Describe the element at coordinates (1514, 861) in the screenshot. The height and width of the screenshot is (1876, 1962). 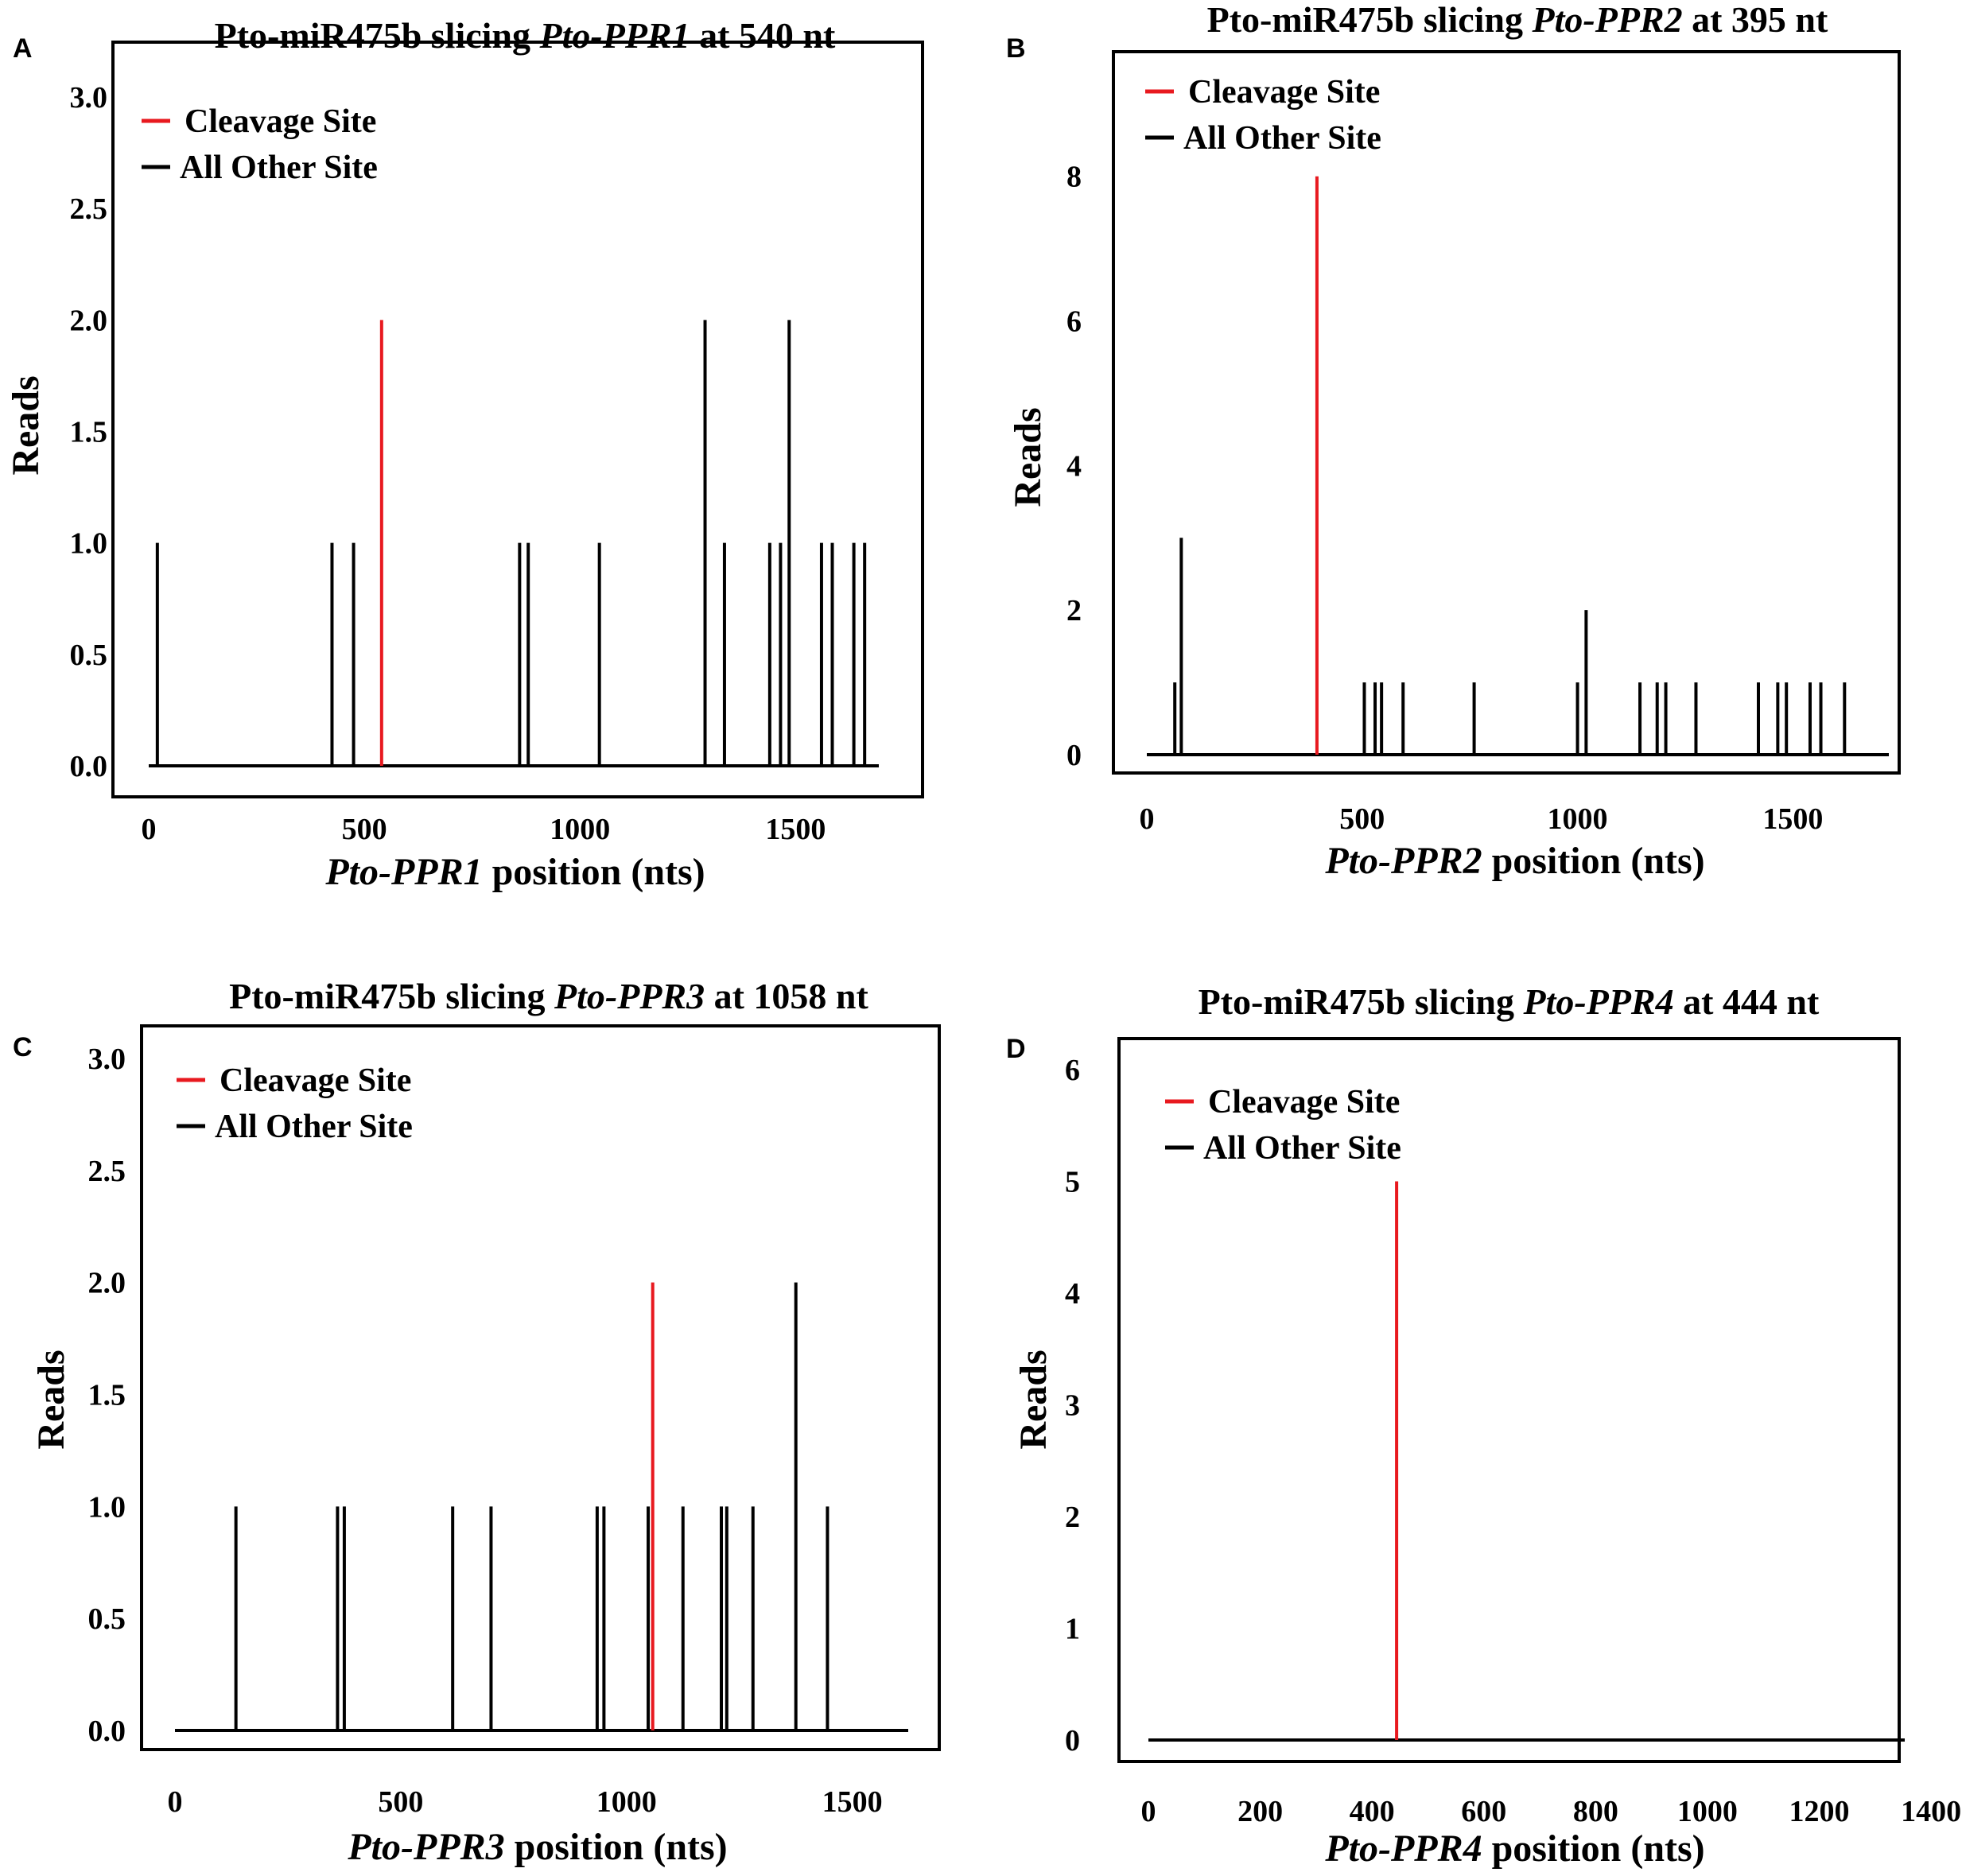
I see `x-axis-label: Pto-PPR2 position (nts)` at that location.